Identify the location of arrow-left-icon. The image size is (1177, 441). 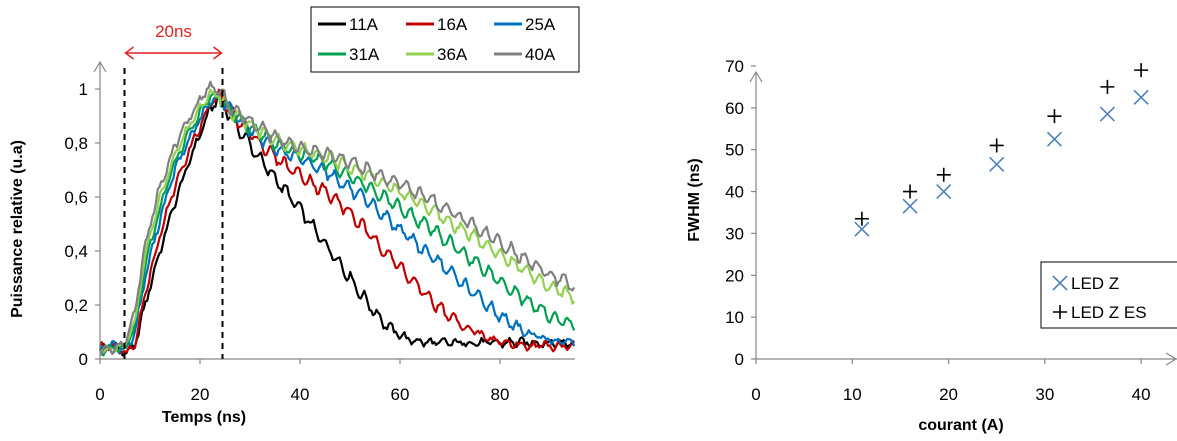
(129, 53).